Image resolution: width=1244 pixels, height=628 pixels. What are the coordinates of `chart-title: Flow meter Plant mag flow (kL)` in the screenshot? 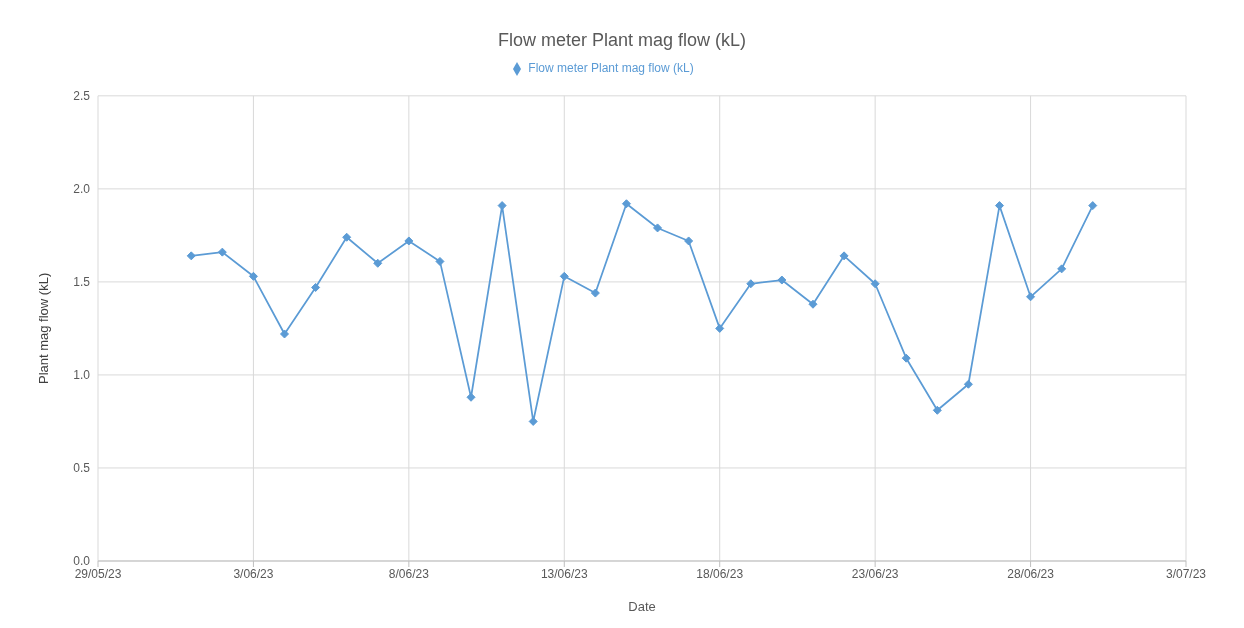 It's located at (622, 40).